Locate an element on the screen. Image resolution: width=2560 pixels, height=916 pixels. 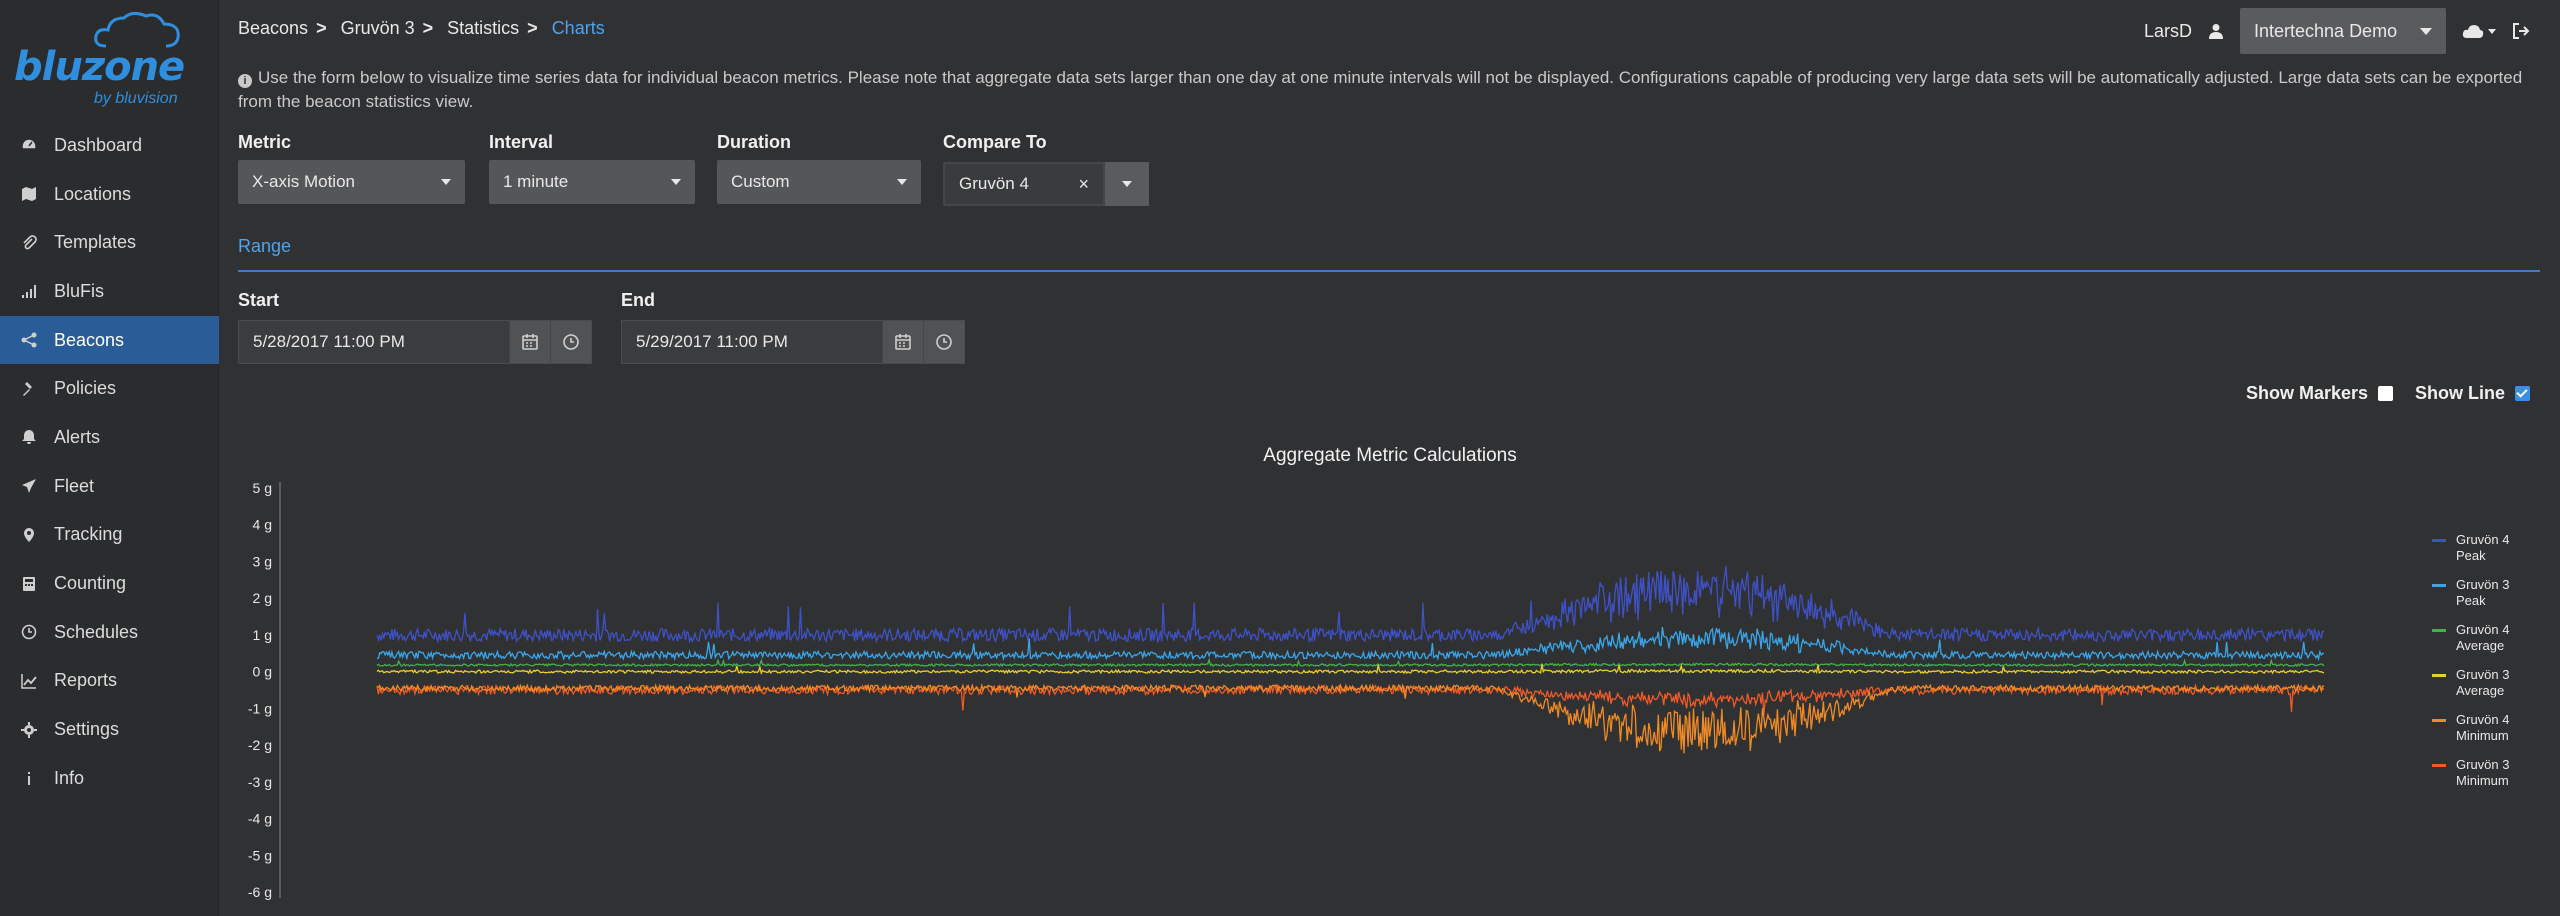
sidebar-item-reports: Reports is located at coordinates (109, 681).